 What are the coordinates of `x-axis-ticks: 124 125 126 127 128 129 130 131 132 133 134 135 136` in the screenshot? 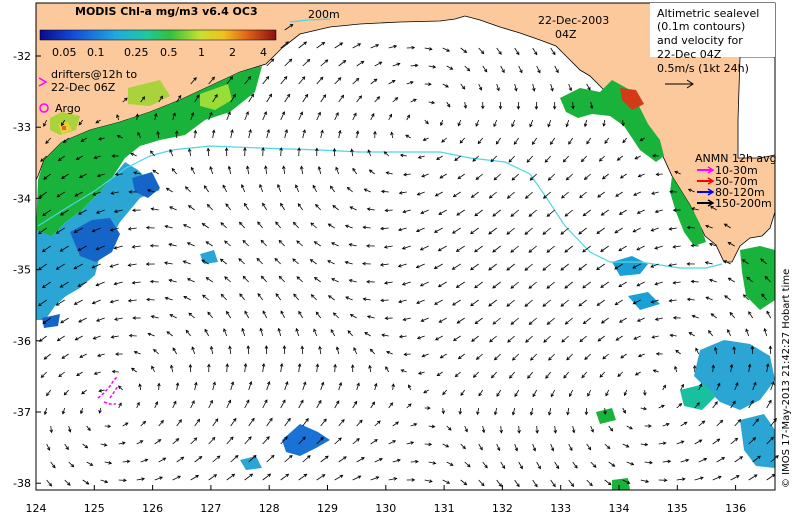 It's located at (386, 500).